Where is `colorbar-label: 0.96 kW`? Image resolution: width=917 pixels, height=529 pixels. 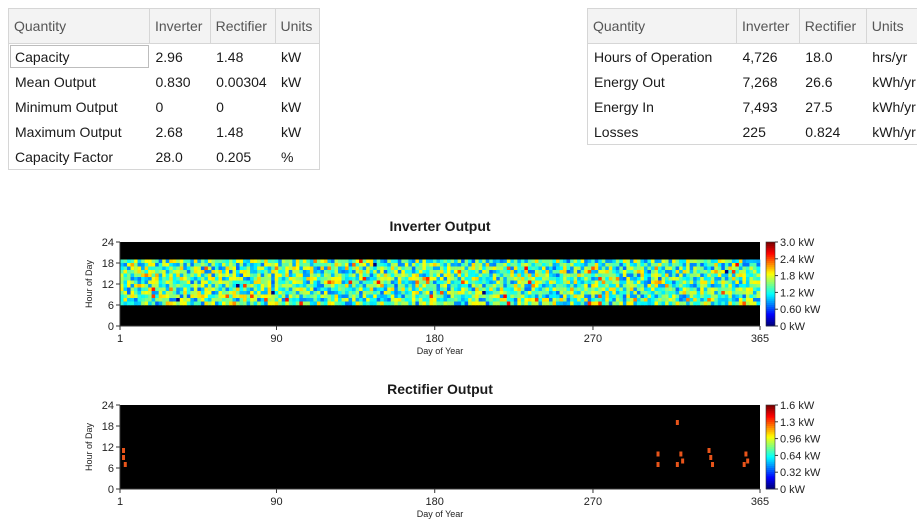
colorbar-label: 0.96 kW is located at coordinates (800, 440).